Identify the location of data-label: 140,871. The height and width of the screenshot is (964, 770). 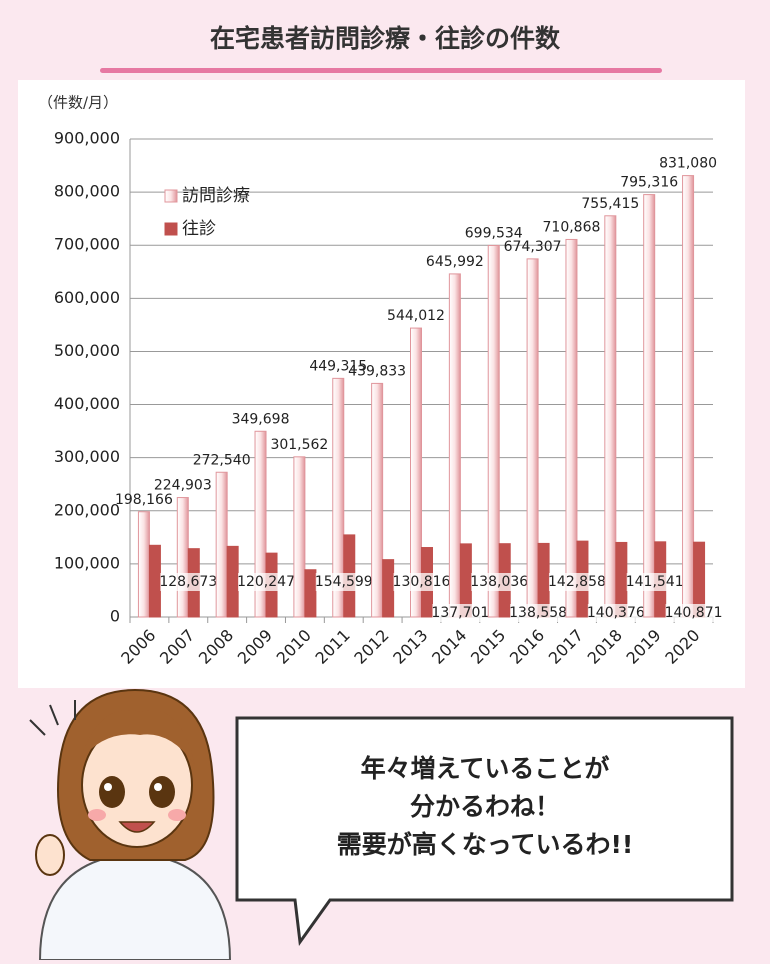
(694, 613).